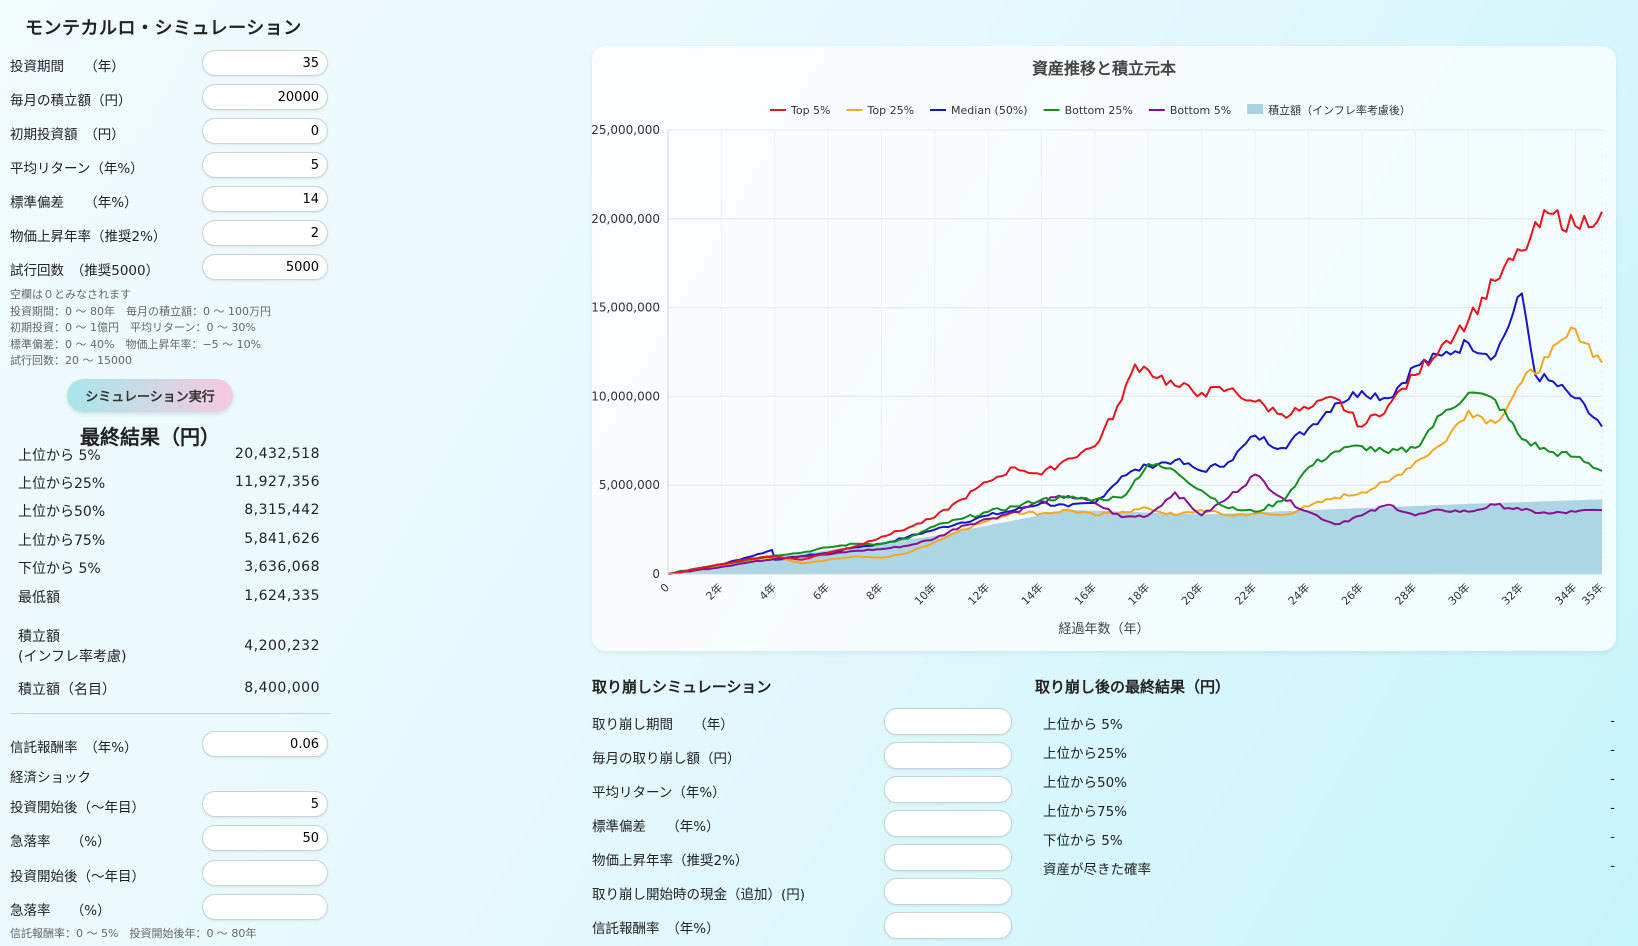 The width and height of the screenshot is (1638, 946). I want to click on legend-swatch, so click(1255, 109).